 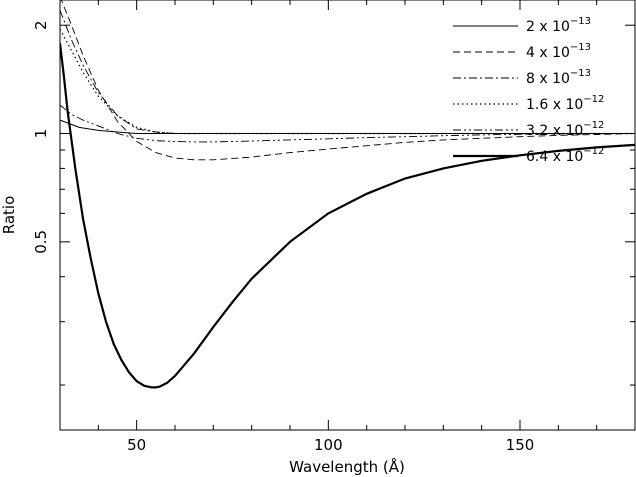 I want to click on legend-label: 4 x 10⁻¹³, so click(x=558, y=51).